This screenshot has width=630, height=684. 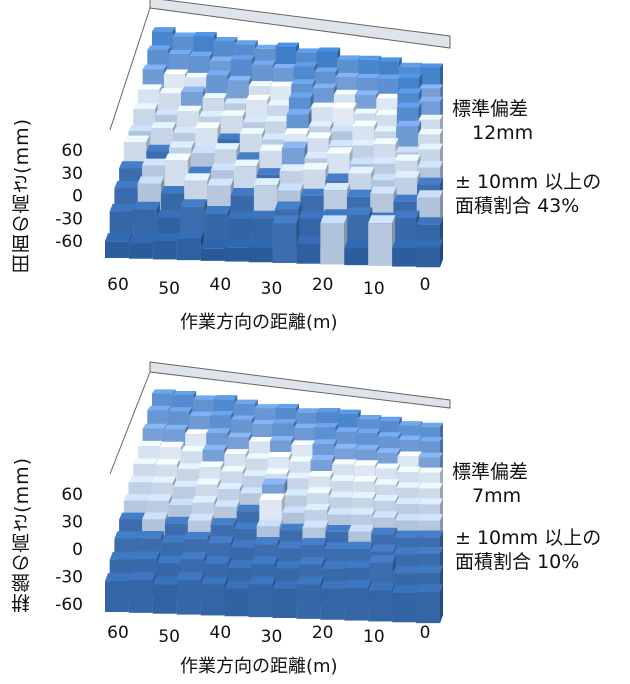 What do you see at coordinates (425, 633) in the screenshot?
I see `x-tick-label: 0` at bounding box center [425, 633].